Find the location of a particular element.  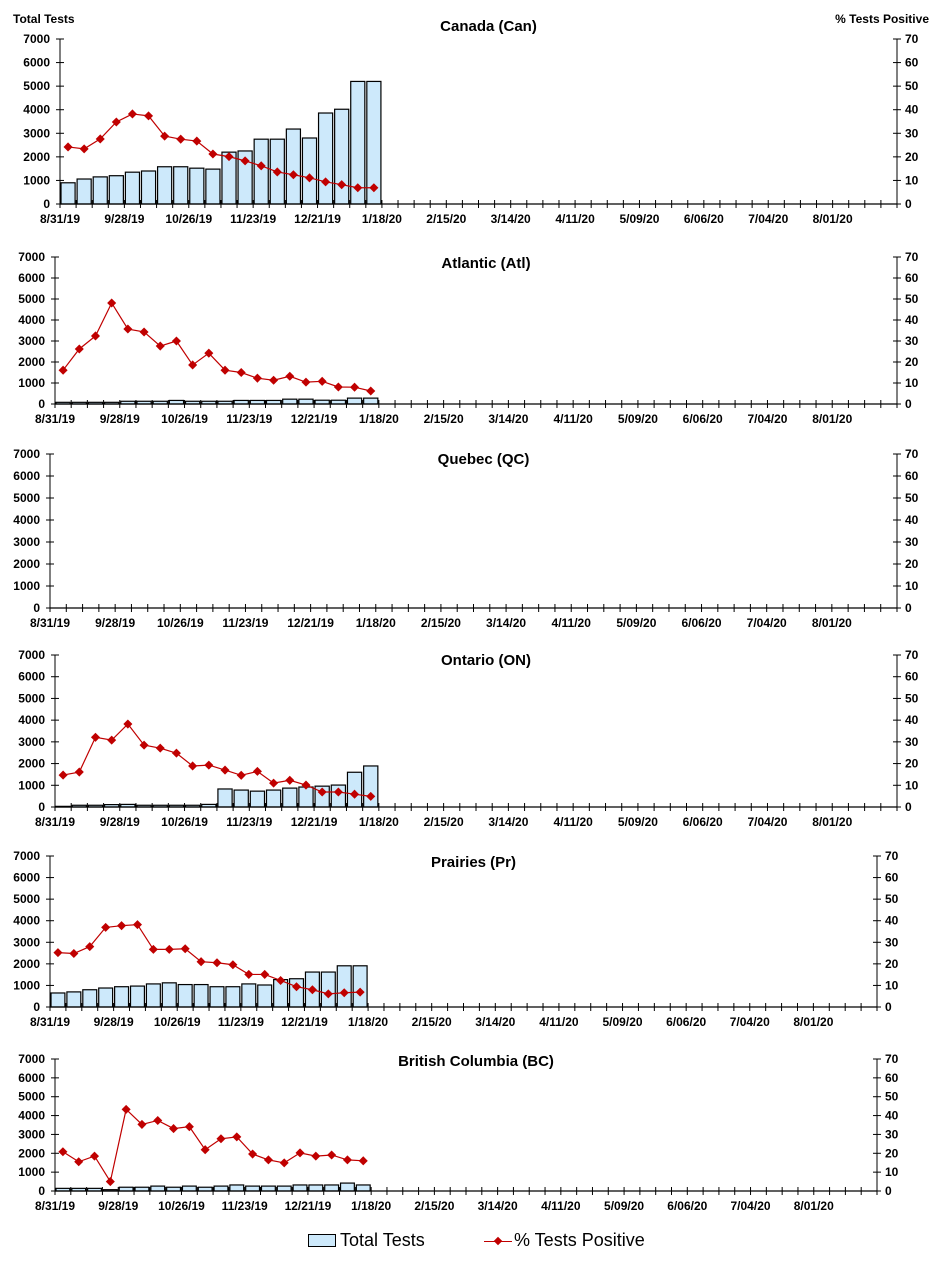

x-tick-label: 1/18/20 is located at coordinates (379, 822).